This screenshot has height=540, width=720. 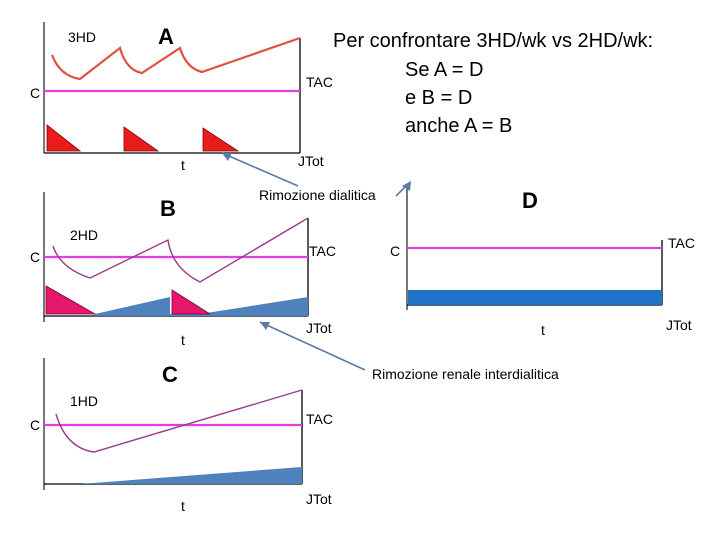 What do you see at coordinates (319, 328) in the screenshot?
I see `panel-b-jtot-label: JTot` at bounding box center [319, 328].